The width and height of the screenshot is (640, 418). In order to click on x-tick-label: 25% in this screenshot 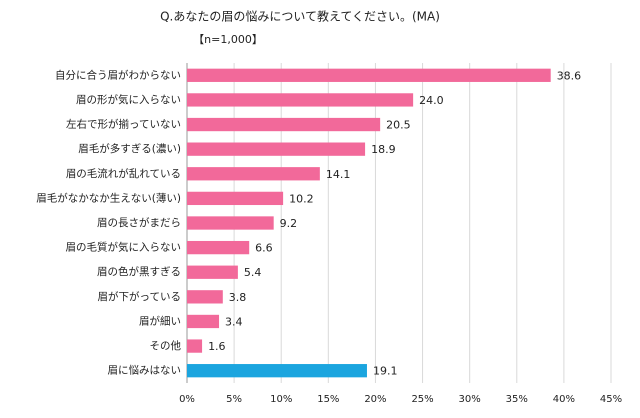, I will do `click(422, 399)`.